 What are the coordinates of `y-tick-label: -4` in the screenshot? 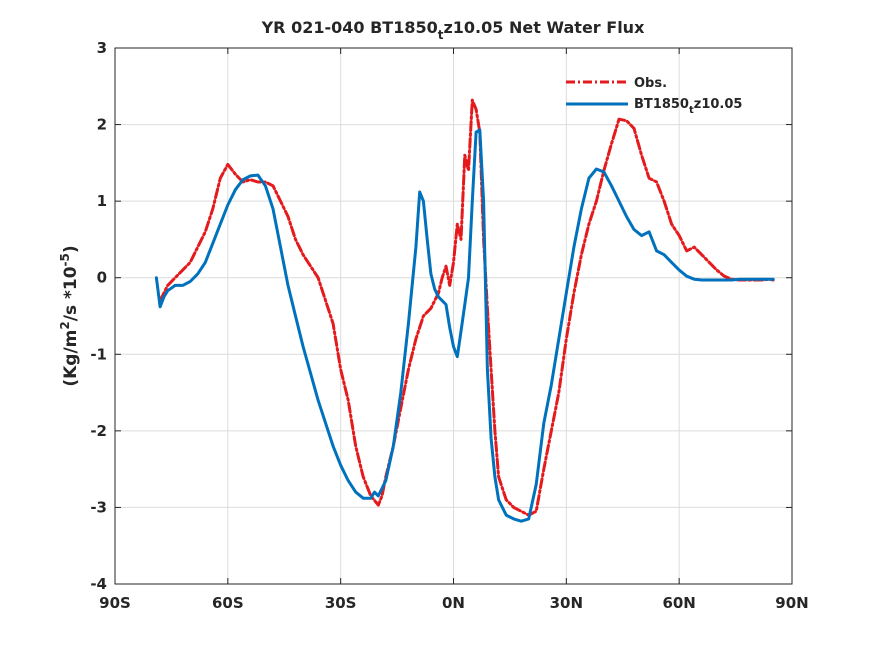 It's located at (98, 584).